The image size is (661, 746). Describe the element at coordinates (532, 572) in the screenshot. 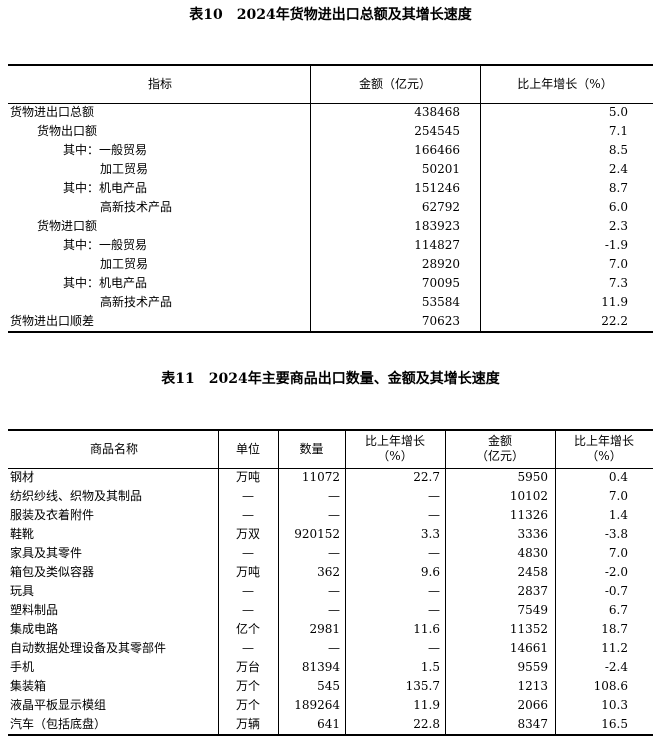

I see `value: 2458` at that location.